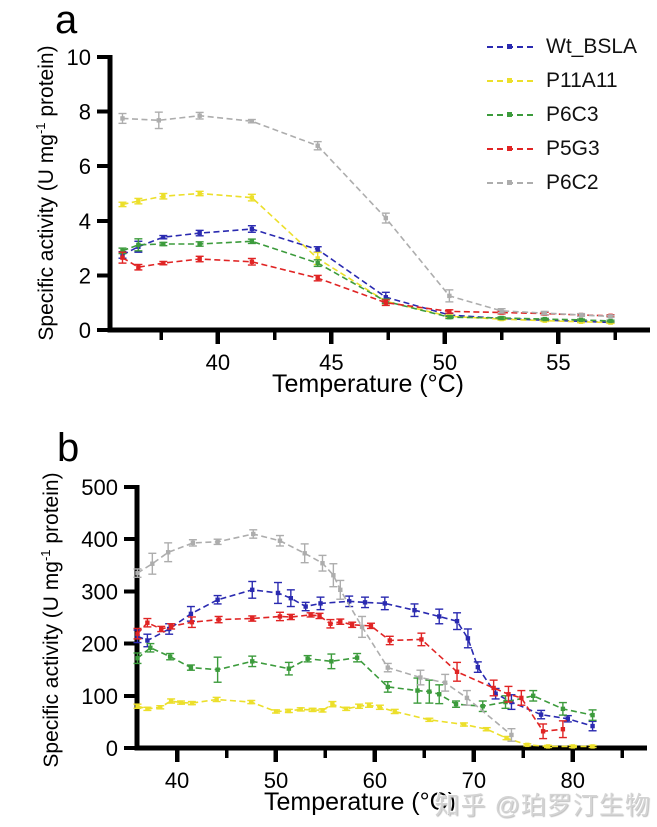 This screenshot has height=827, width=657. I want to click on legend-entry-P5G3: P5G3, so click(562, 149).